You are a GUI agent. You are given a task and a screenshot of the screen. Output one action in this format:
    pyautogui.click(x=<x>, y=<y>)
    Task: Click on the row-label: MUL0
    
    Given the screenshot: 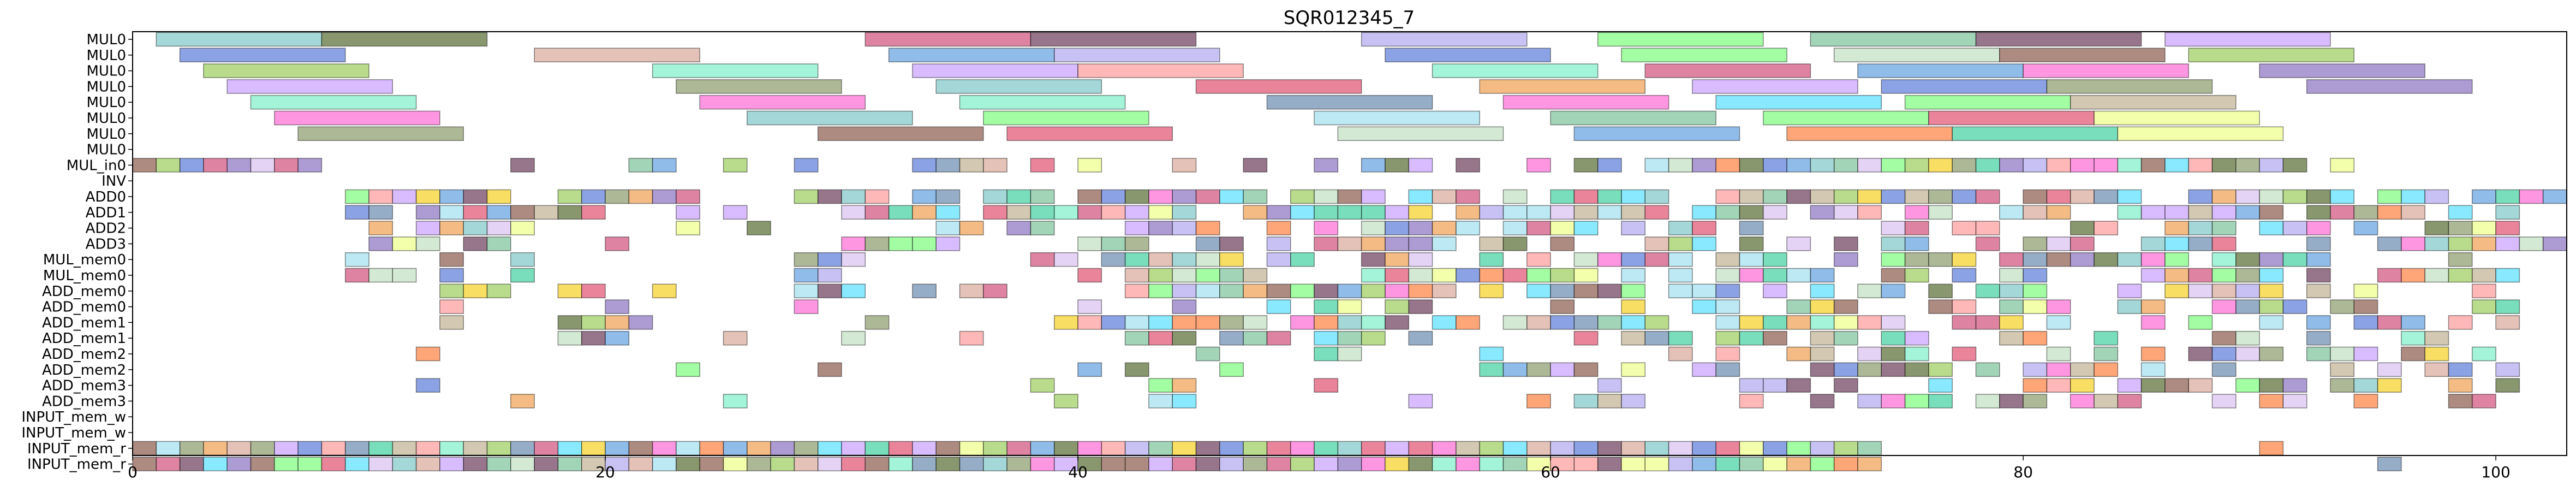 What is the action you would take?
    pyautogui.click(x=107, y=134)
    